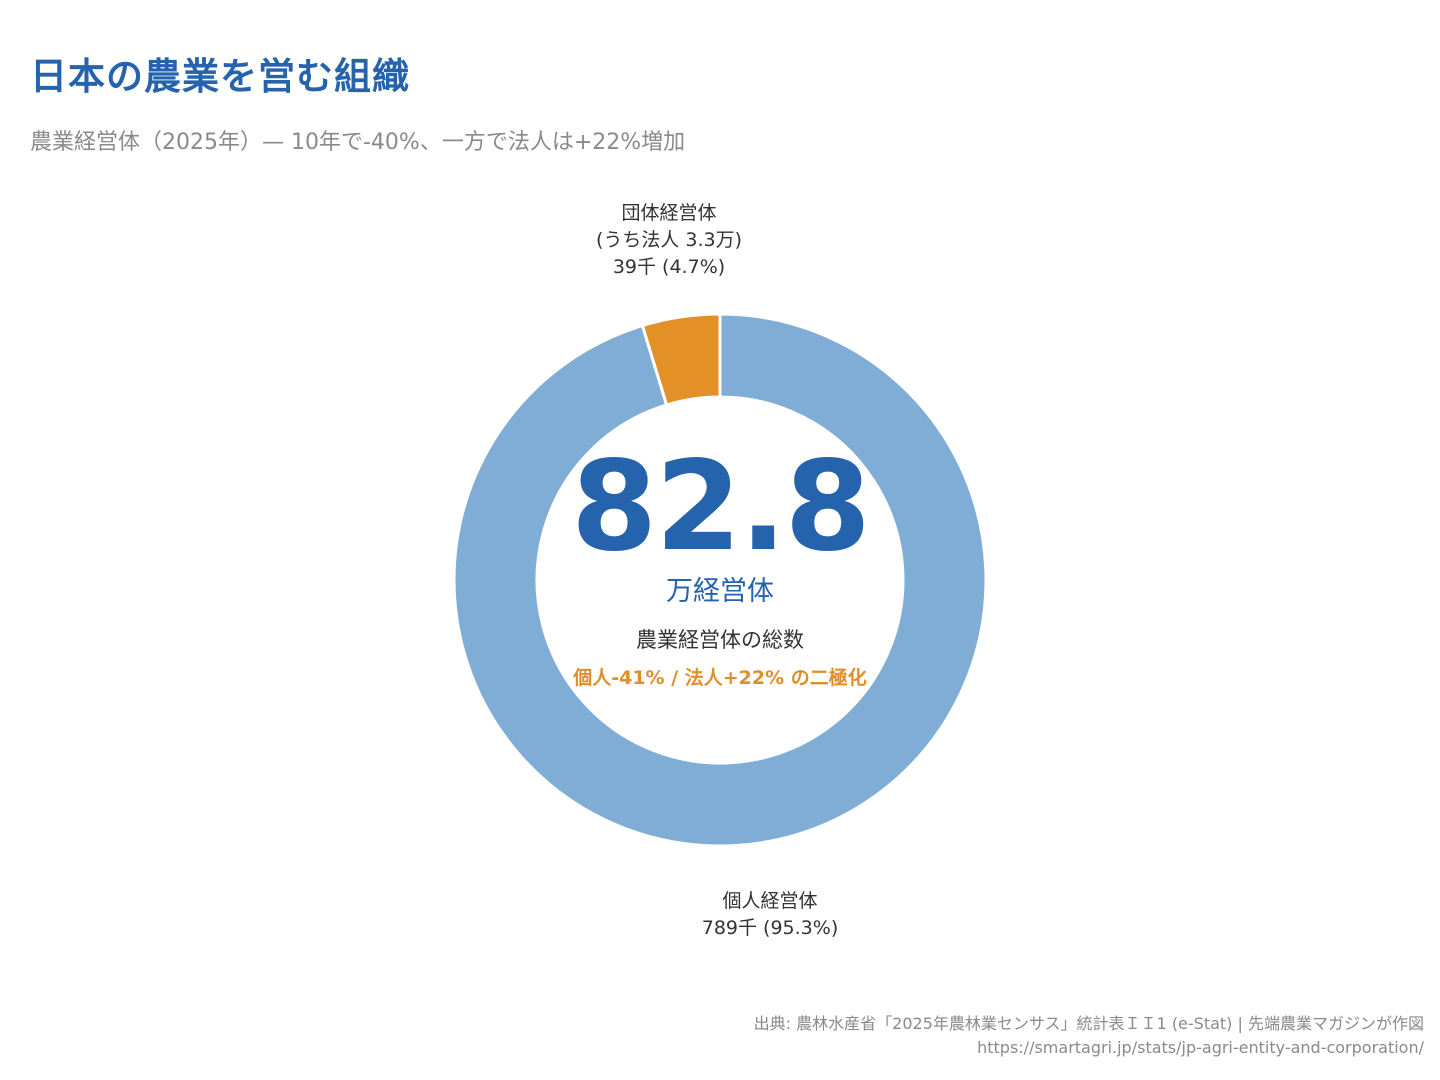 The width and height of the screenshot is (1440, 1080). What do you see at coordinates (720, 640) in the screenshot?
I see `center-caption: 農業経営体の総数` at bounding box center [720, 640].